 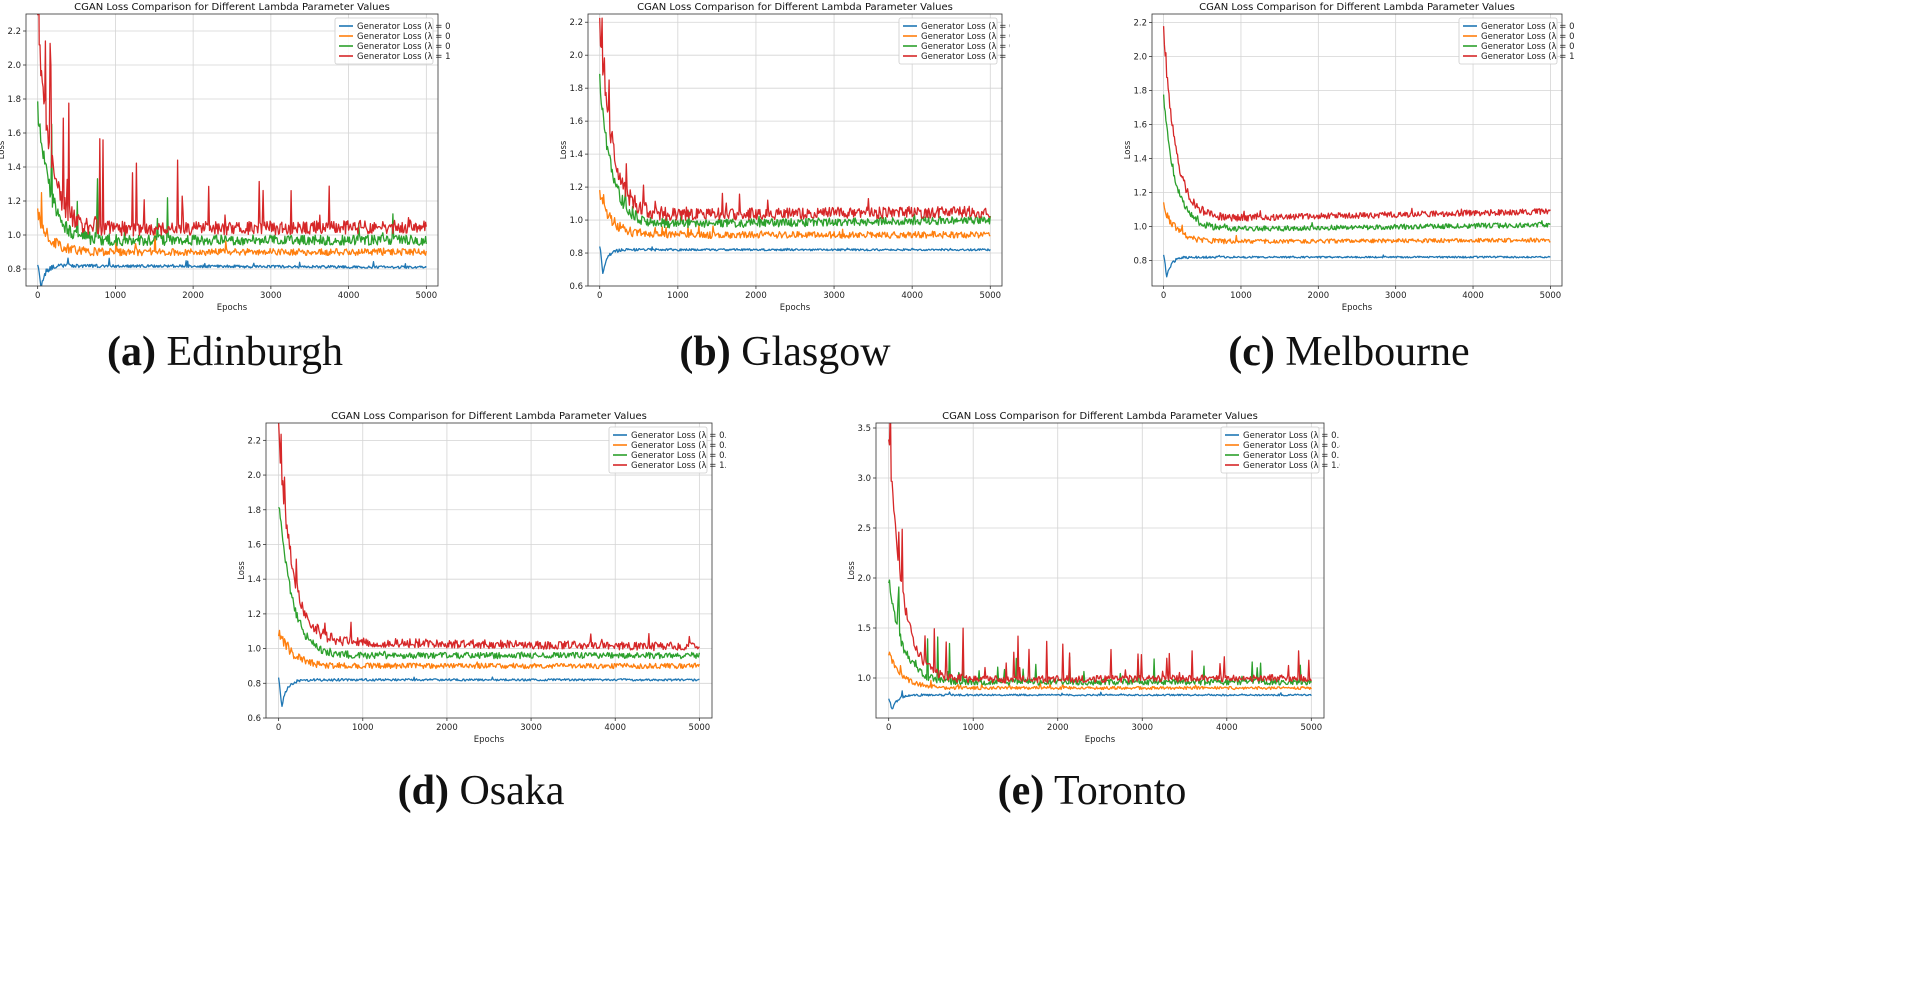 I want to click on caption-glasgow: (b) Glasgow, so click(x=784, y=352).